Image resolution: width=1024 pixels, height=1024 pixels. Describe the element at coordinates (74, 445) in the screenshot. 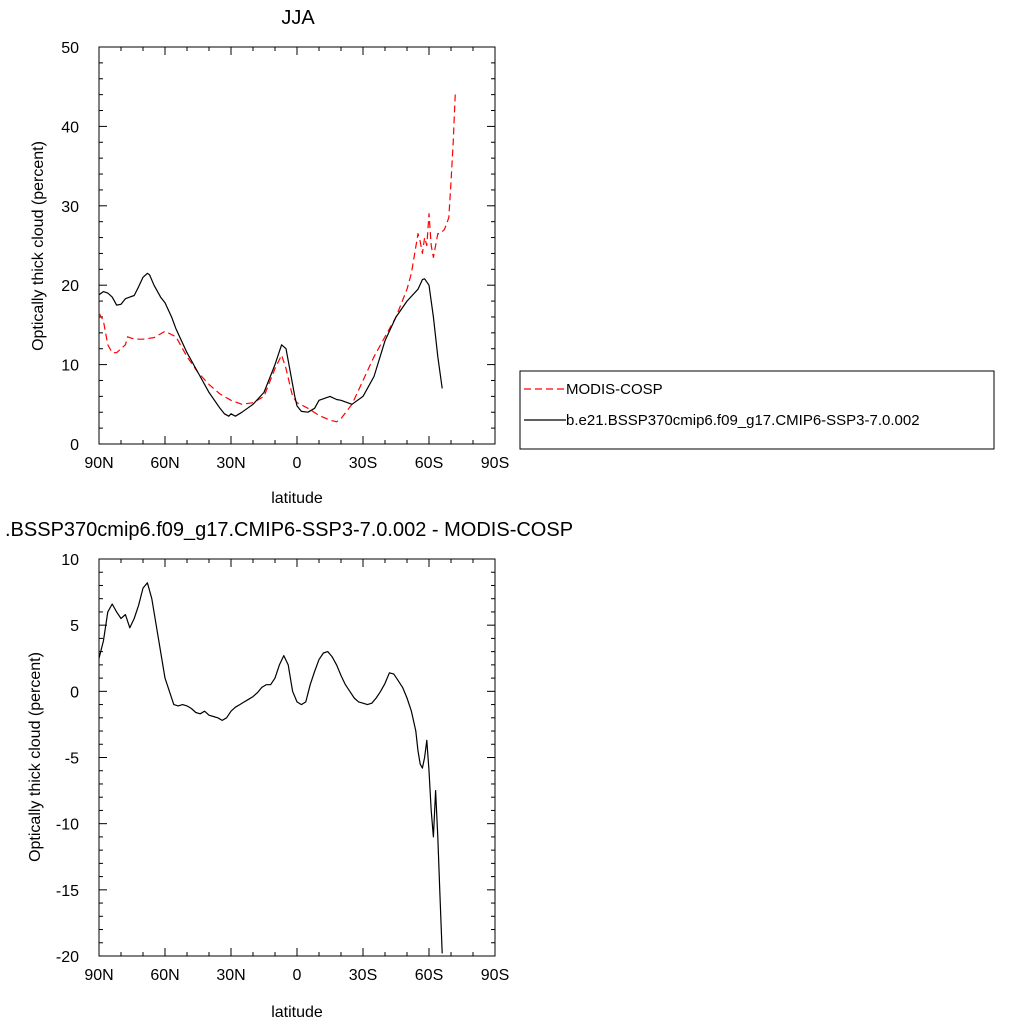

I see `top-y-tick-label: 0` at that location.